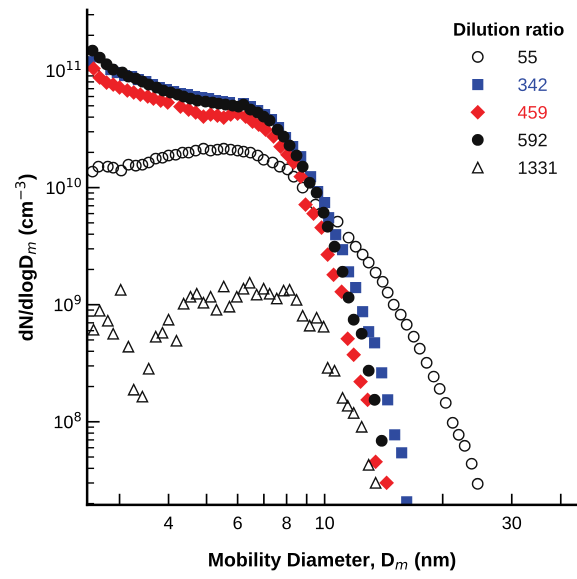 Image resolution: width=577 pixels, height=579 pixels. Describe the element at coordinates (537, 167) in the screenshot. I see `legend-label: 1331` at that location.